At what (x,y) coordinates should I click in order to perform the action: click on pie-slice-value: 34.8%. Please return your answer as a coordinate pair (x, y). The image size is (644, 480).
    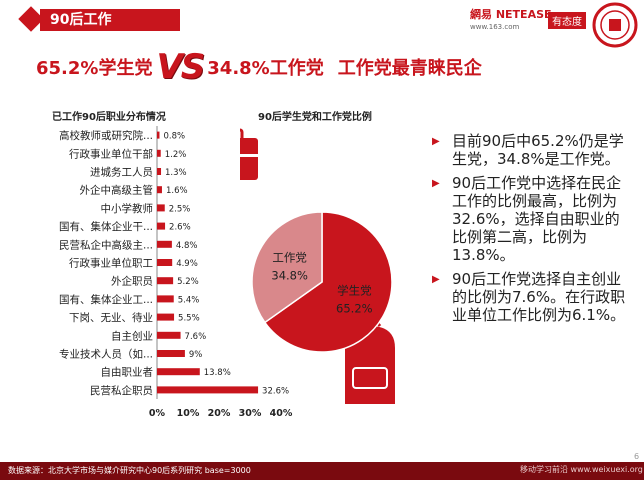
    Looking at the image, I should click on (289, 275).